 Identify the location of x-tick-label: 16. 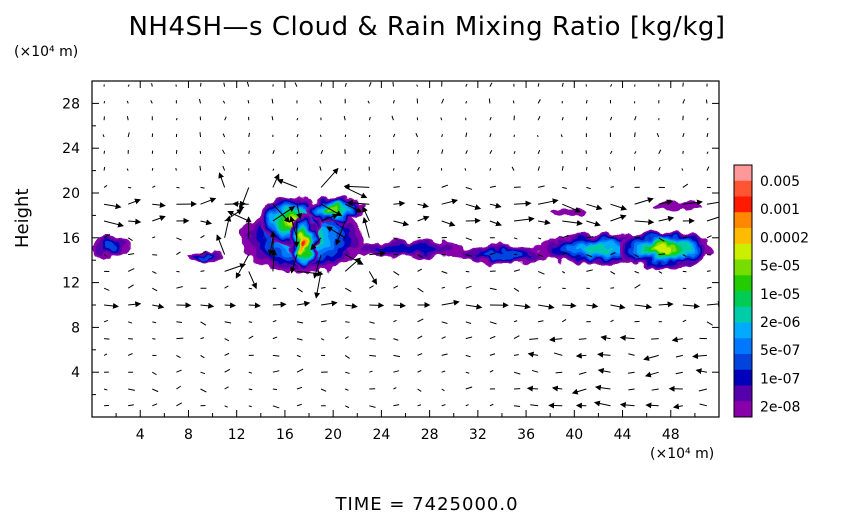
(285, 435).